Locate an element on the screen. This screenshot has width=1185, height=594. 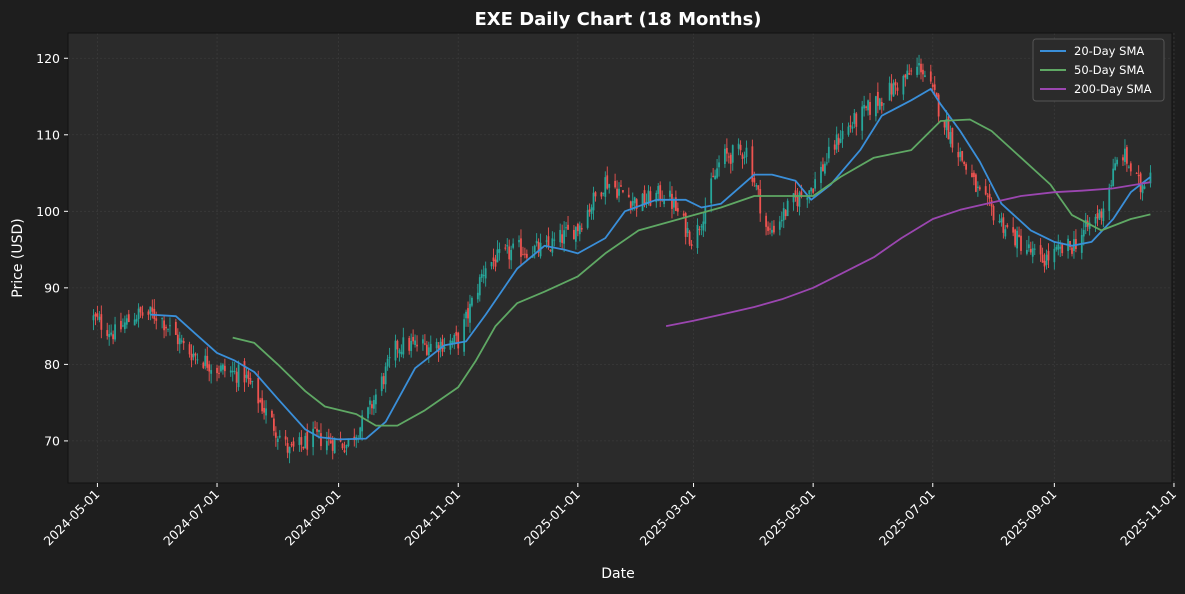
legend-label-200-day-sma: 200-Day SMA is located at coordinates (1113, 89).